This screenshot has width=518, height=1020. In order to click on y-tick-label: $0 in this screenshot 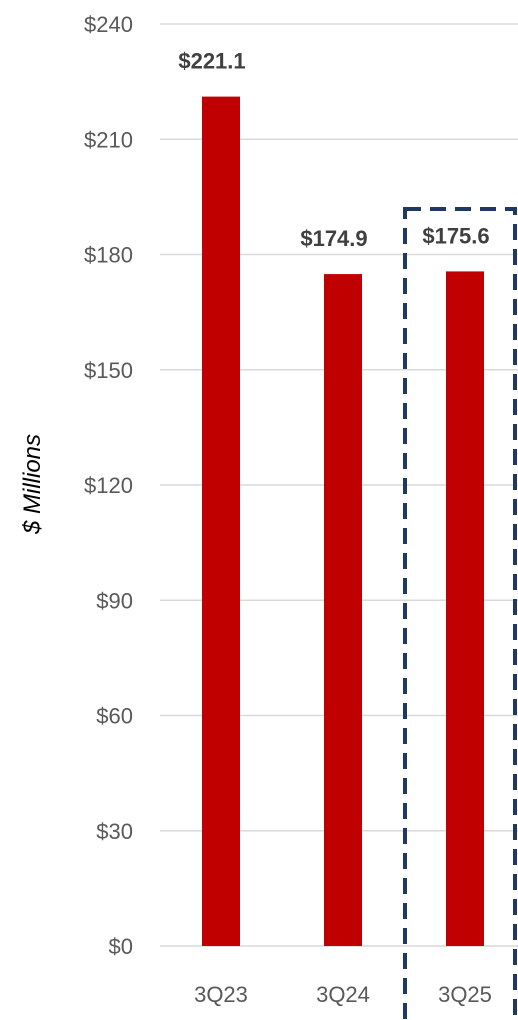, I will do `click(121, 946)`.